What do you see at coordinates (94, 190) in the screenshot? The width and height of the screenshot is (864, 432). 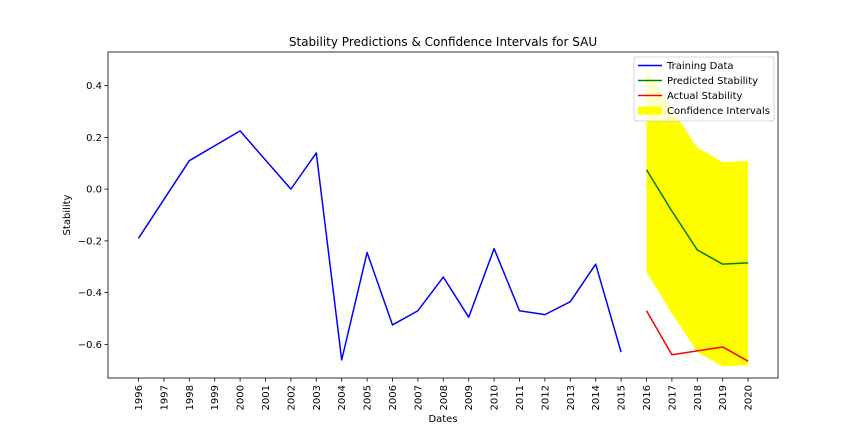 I see `y-tick-label: 0.0` at bounding box center [94, 190].